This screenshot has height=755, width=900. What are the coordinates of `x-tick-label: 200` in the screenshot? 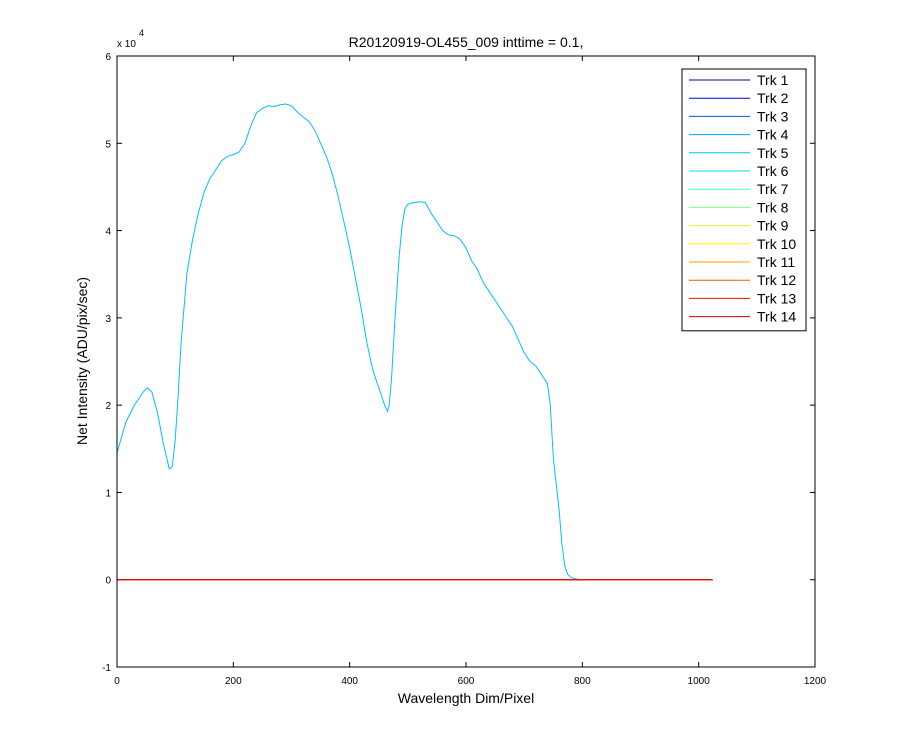 It's located at (233, 681).